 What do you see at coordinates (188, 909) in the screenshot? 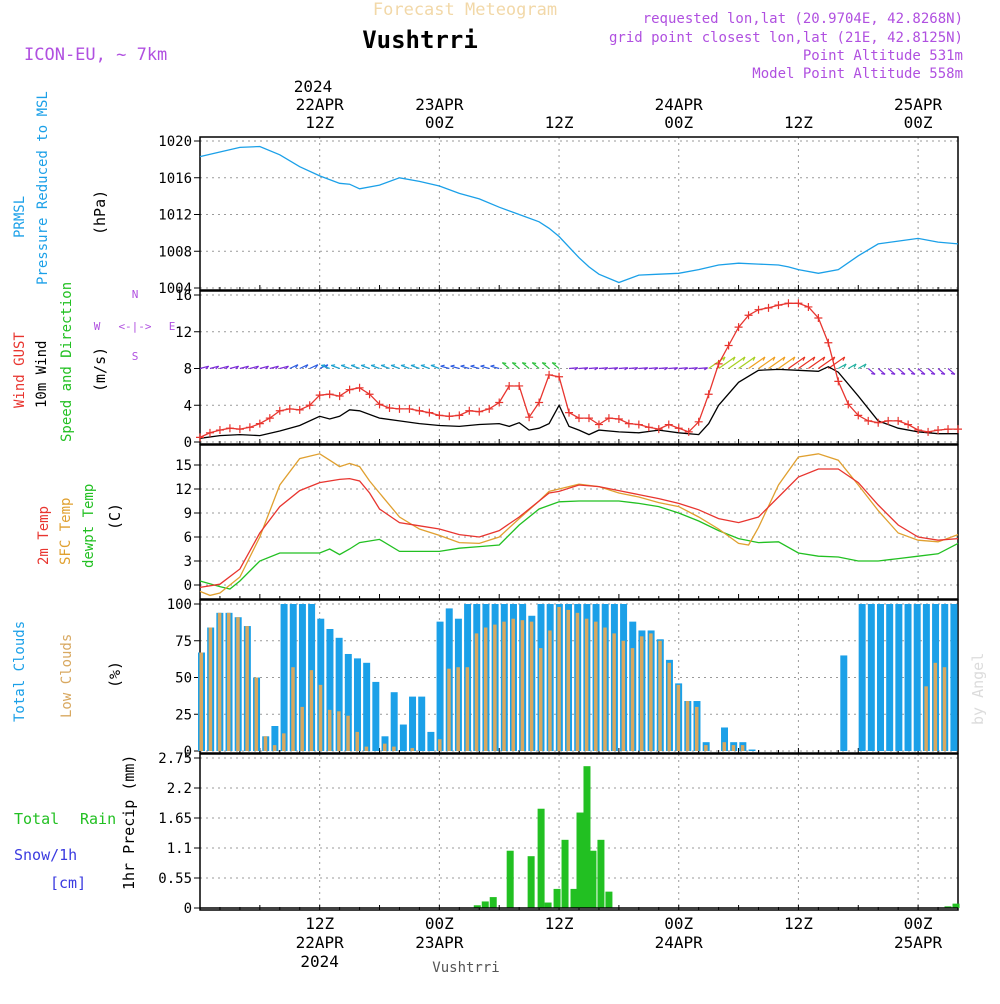
I see `ytick-label: 0` at bounding box center [188, 909].